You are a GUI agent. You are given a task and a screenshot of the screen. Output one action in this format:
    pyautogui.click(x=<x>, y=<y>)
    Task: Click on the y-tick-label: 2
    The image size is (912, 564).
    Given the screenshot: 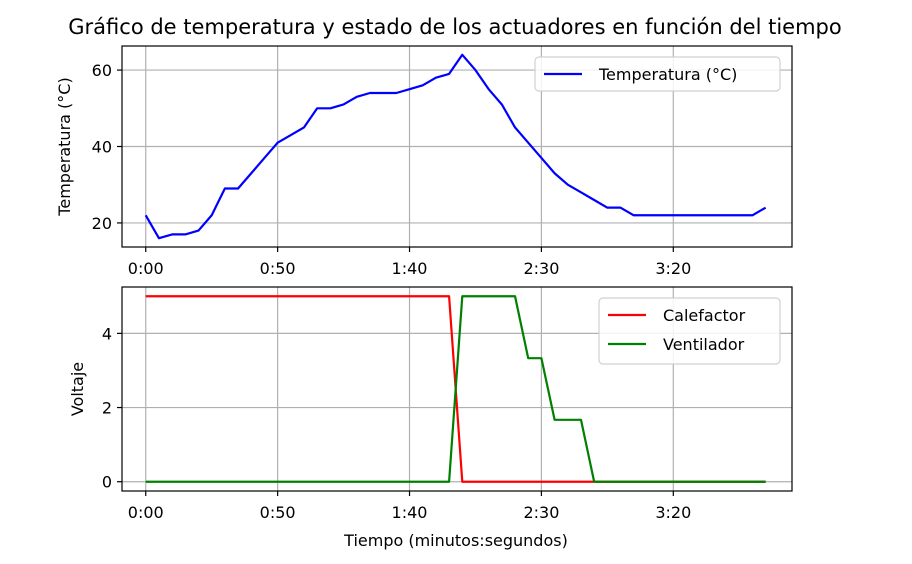 What is the action you would take?
    pyautogui.click(x=107, y=408)
    